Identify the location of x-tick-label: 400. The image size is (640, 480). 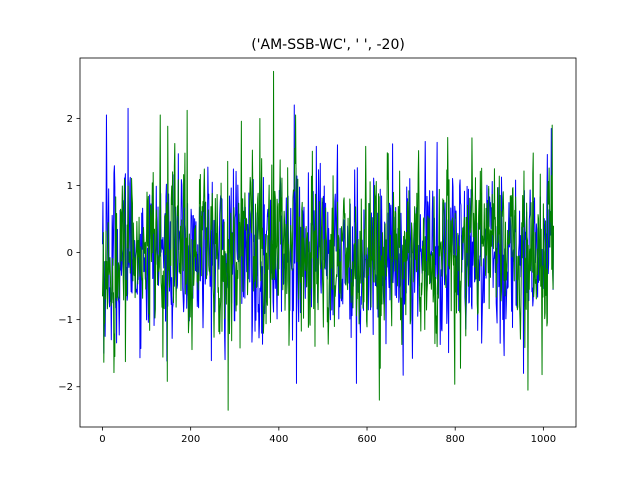
(278, 439).